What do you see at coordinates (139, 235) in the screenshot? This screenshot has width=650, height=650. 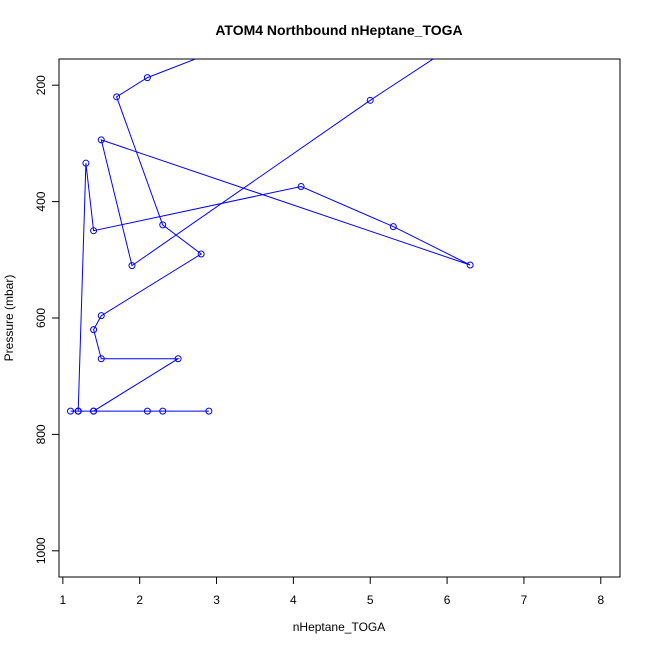 I see `series-line` at bounding box center [139, 235].